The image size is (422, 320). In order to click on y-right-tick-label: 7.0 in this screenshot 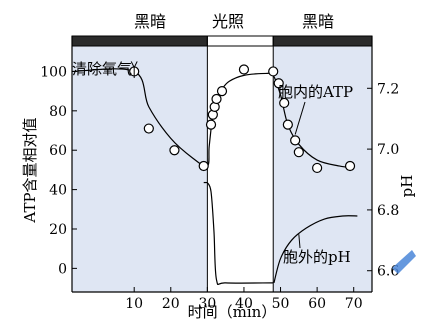, I will do `click(388, 150)`.